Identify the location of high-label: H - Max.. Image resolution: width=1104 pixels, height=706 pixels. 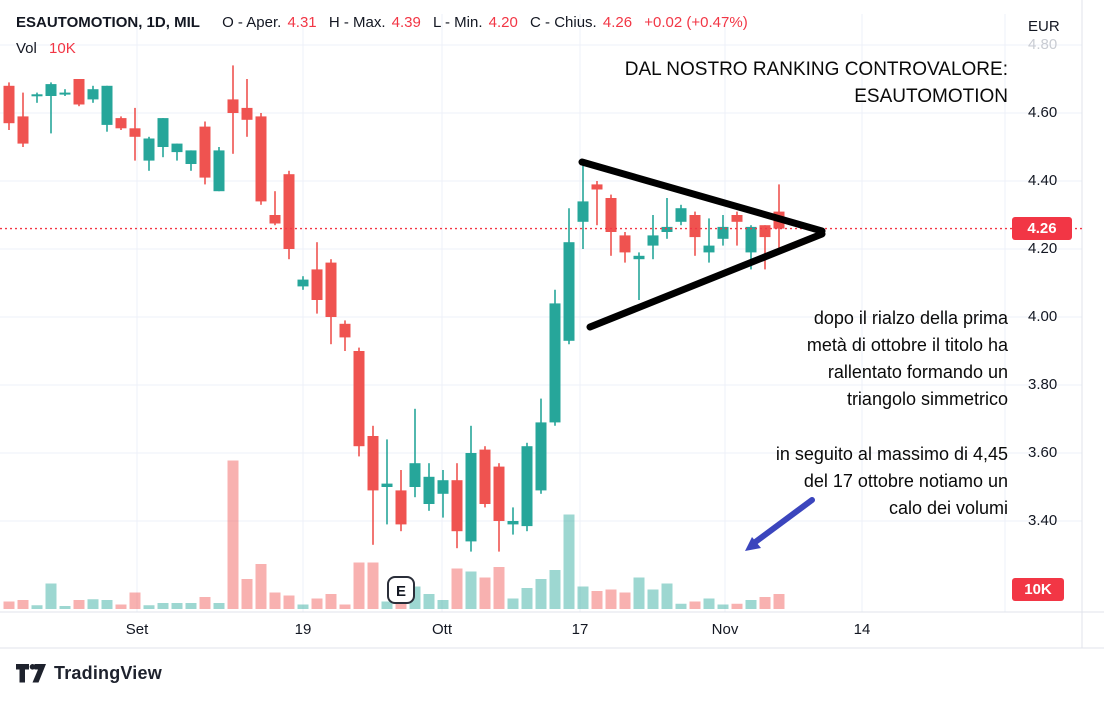
(357, 22).